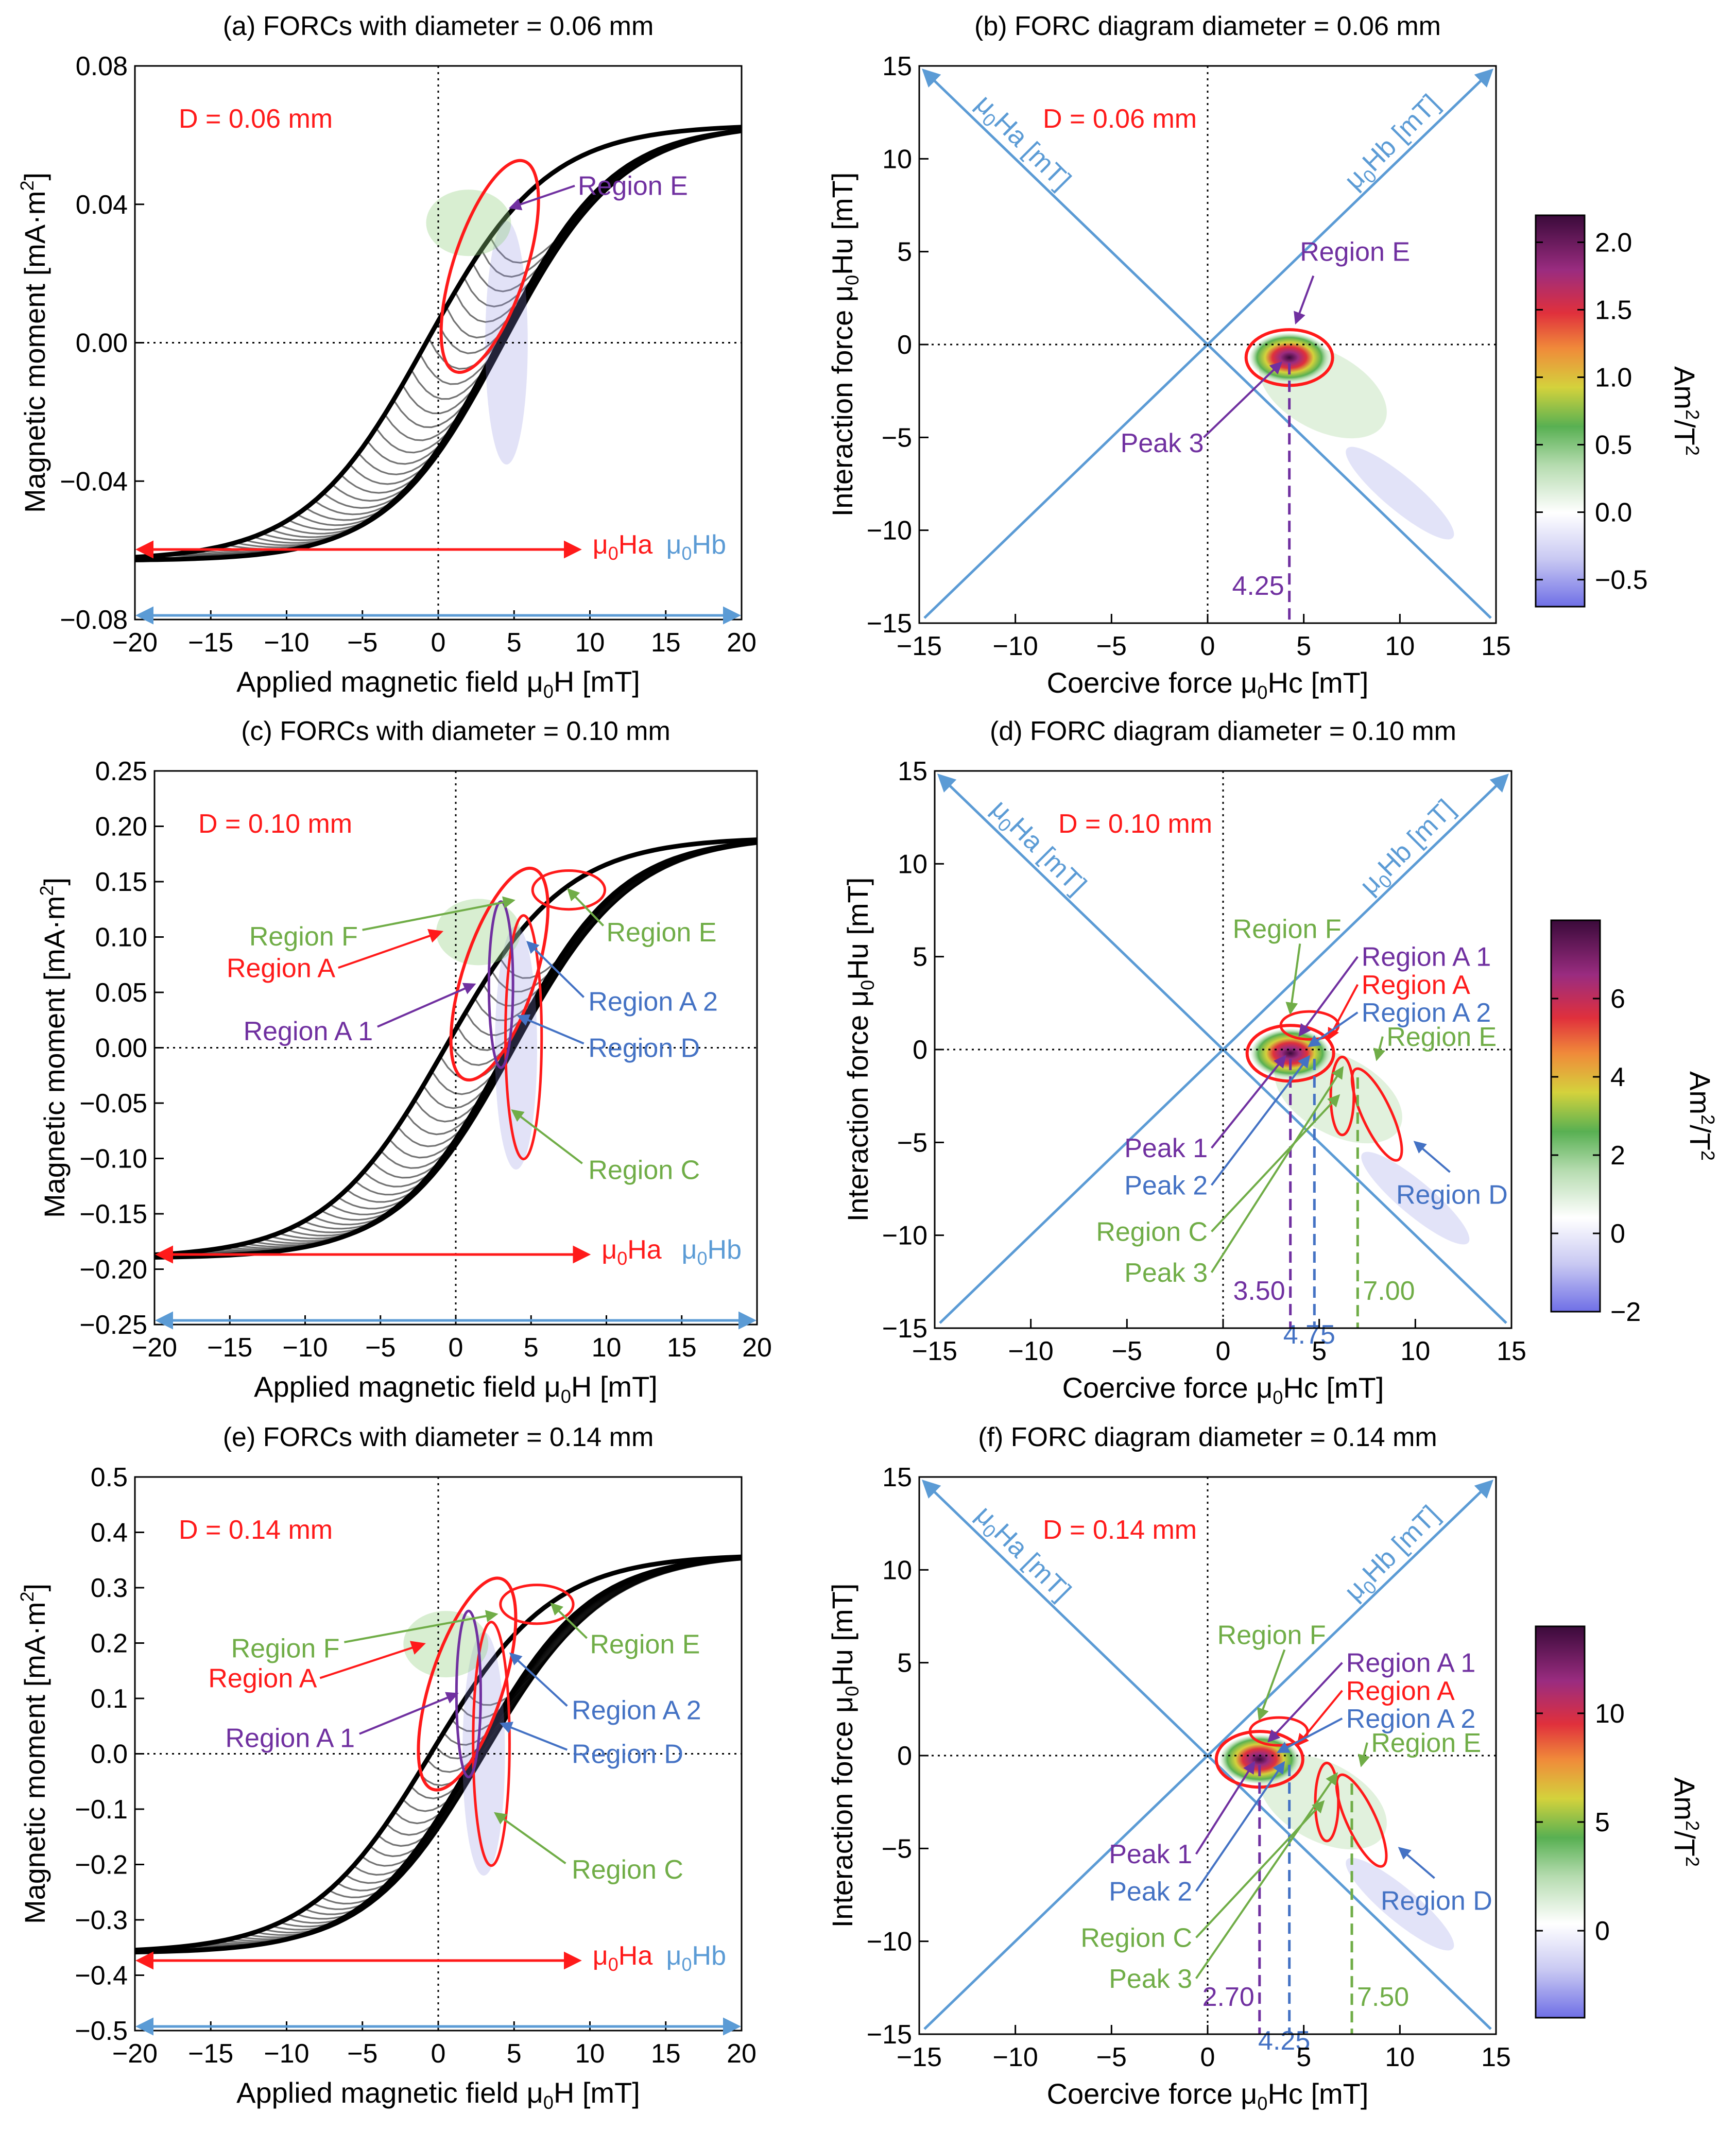  Describe the element at coordinates (644, 1048) in the screenshot. I see `region-label: Region D` at that location.